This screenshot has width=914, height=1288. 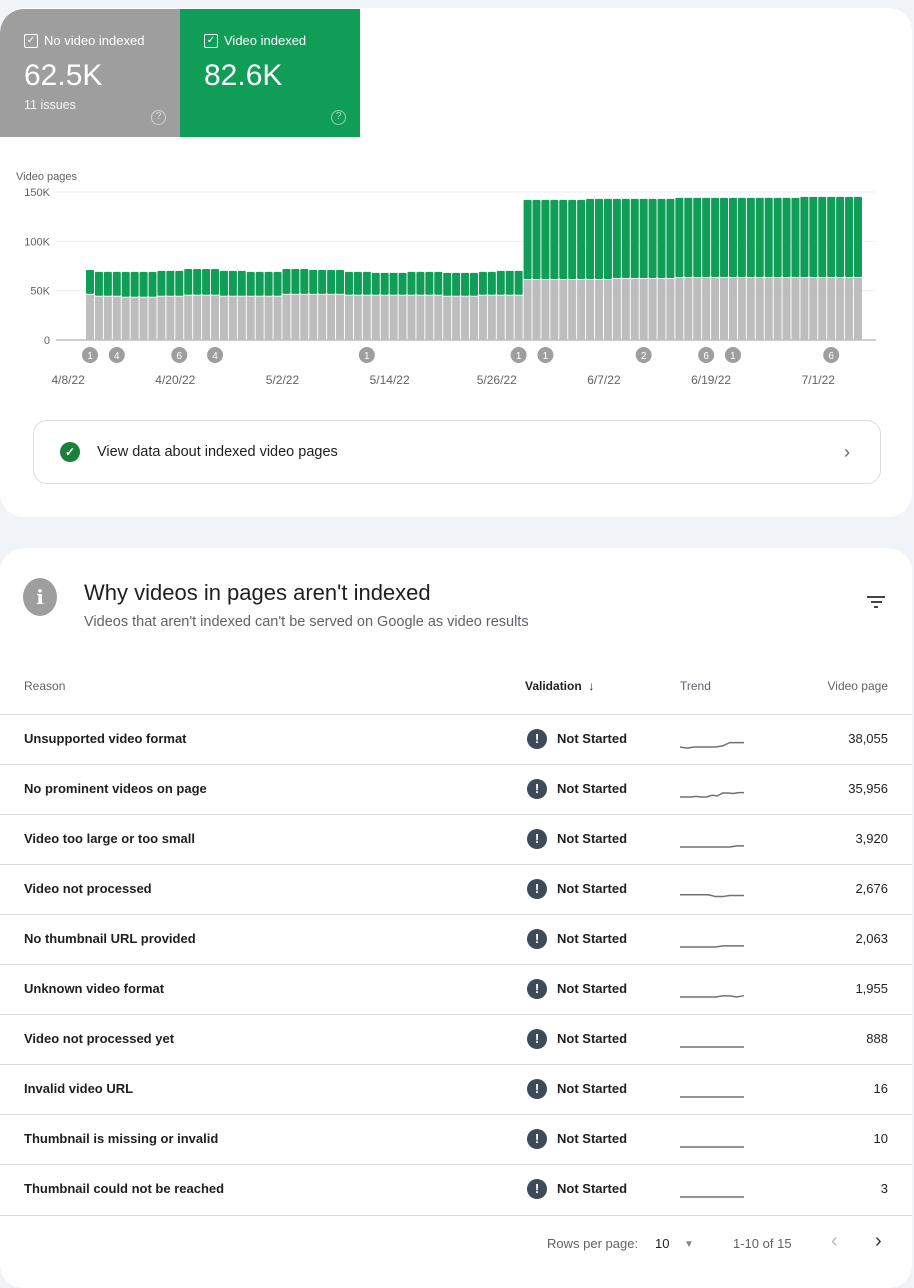 I want to click on issues-title: Why videos in pages aren't indexed, so click(x=257, y=592).